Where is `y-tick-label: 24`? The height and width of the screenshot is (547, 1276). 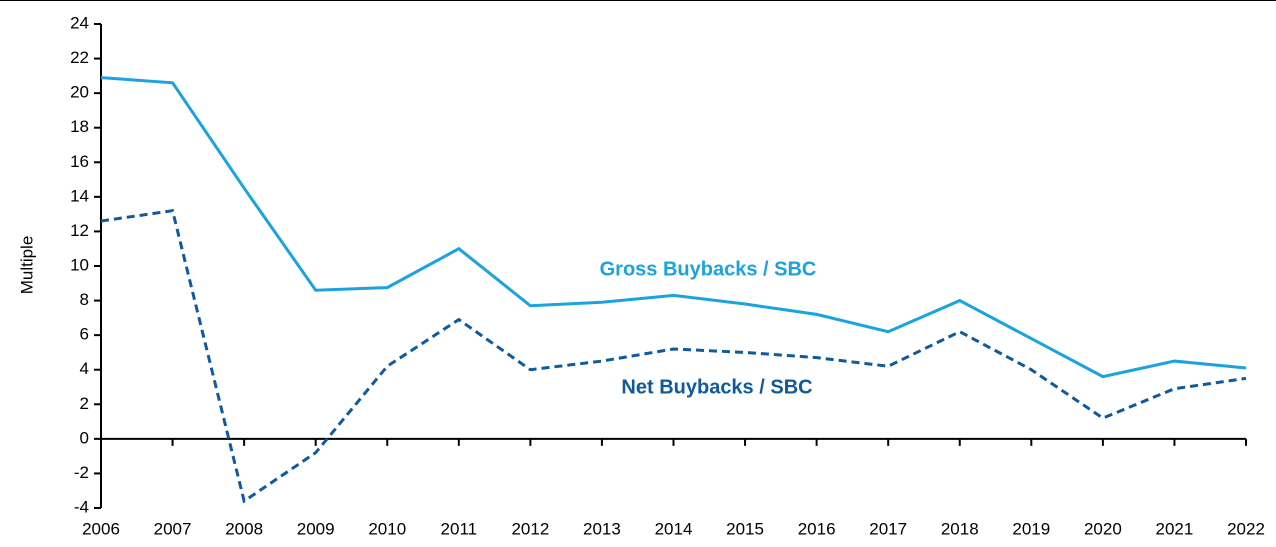 y-tick-label: 24 is located at coordinates (79, 22).